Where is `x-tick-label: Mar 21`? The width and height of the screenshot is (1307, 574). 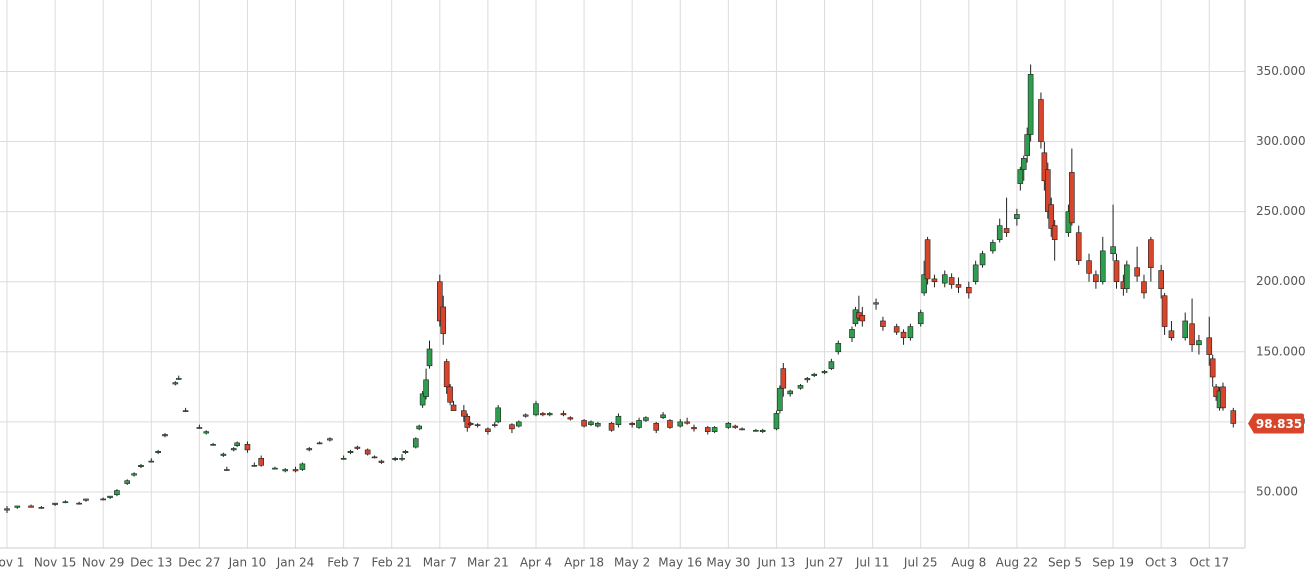 x-tick-label: Mar 21 is located at coordinates (488, 563).